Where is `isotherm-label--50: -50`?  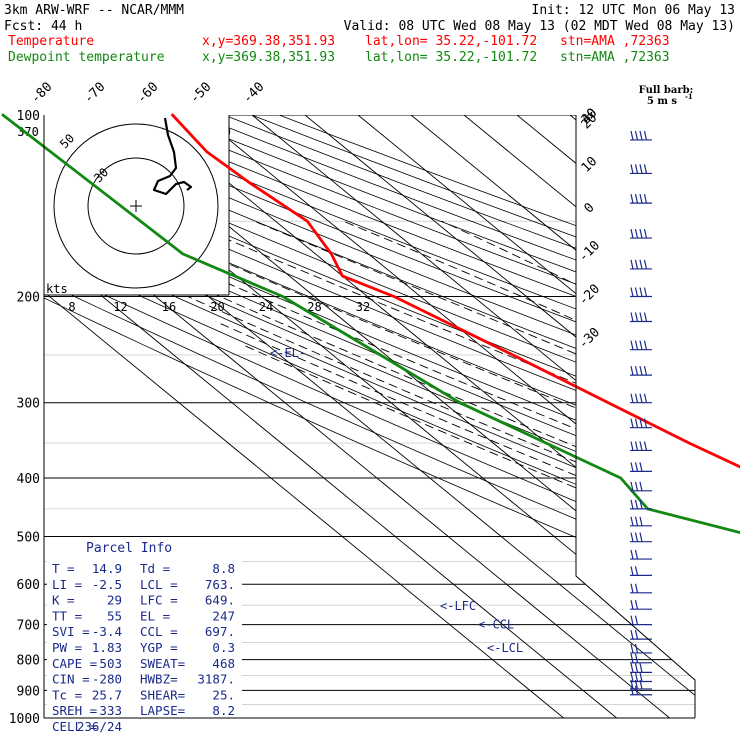 isotherm-label--50: -50 is located at coordinates (200, 93).